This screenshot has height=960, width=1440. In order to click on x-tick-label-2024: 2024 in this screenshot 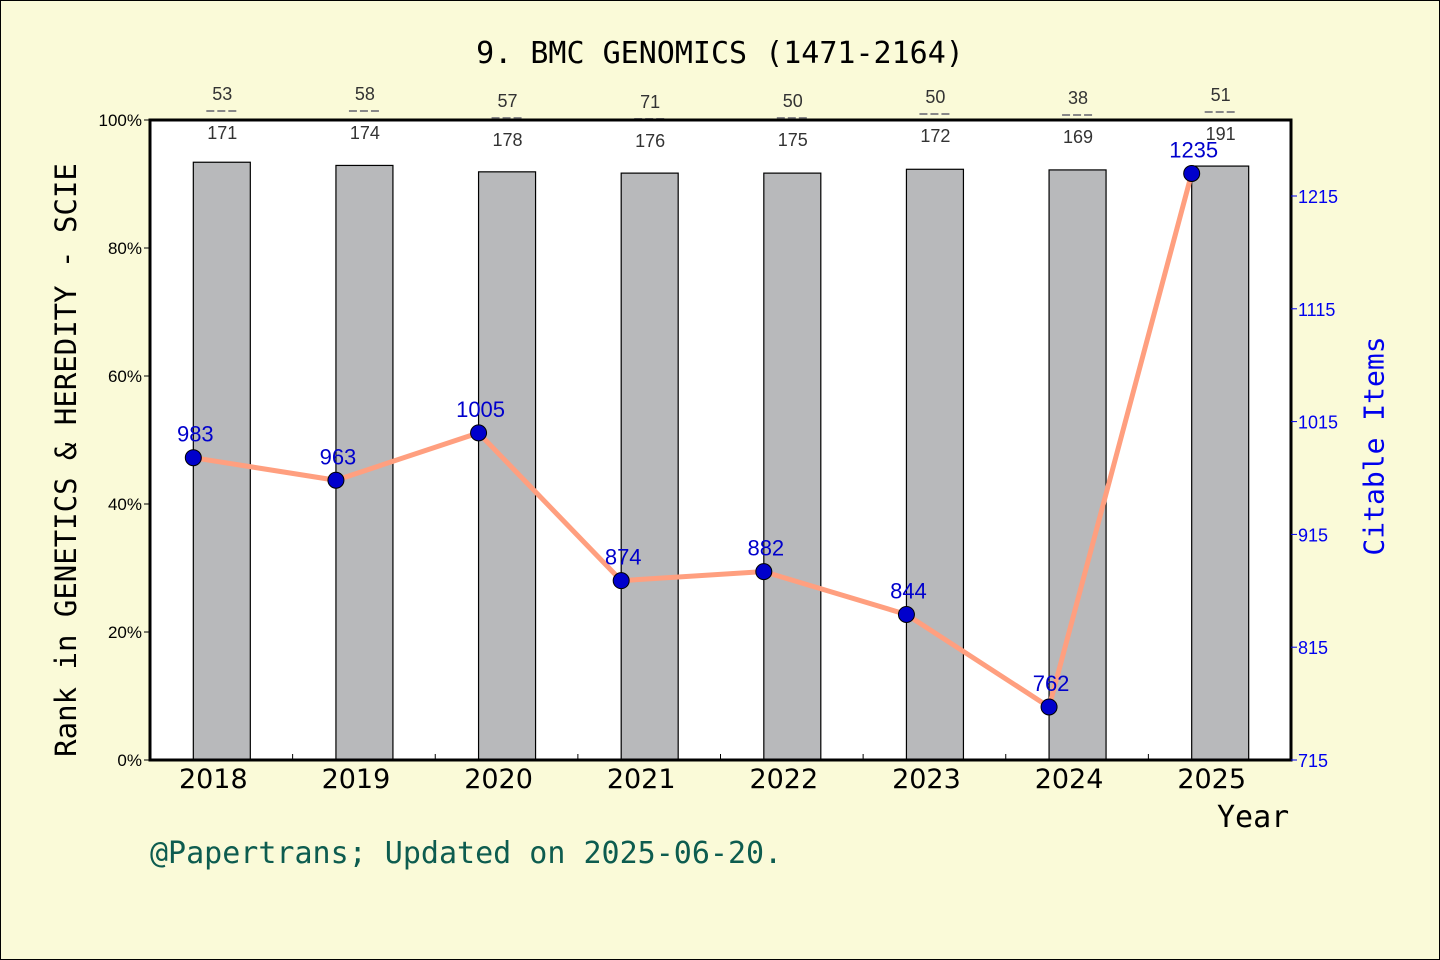, I will do `click(1069, 779)`.